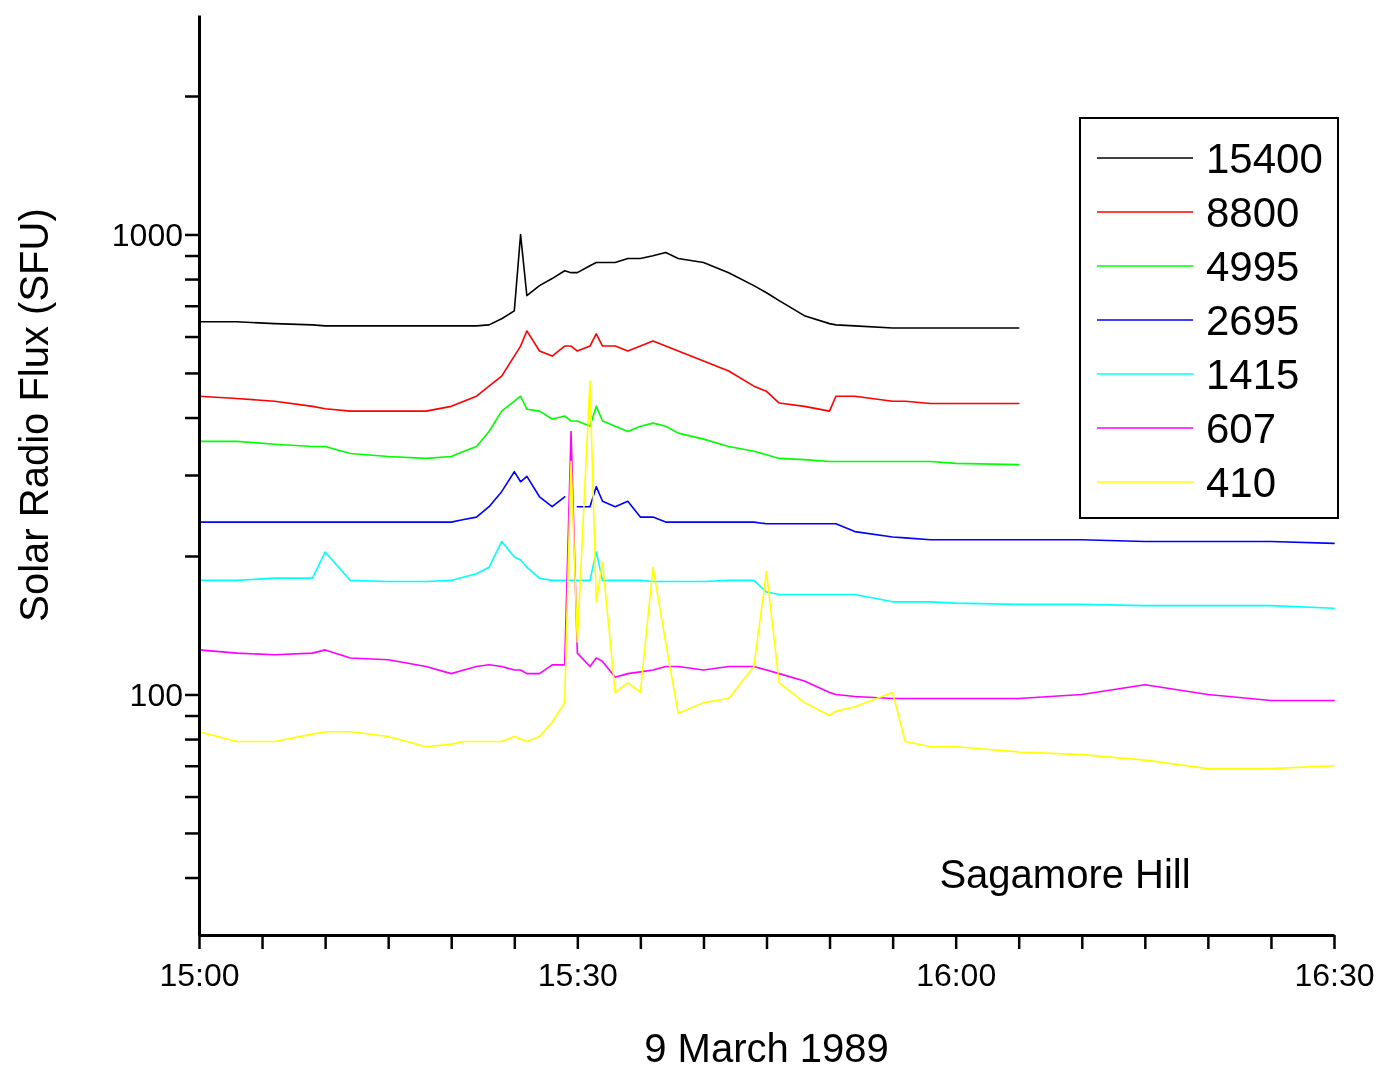 This screenshot has height=1069, width=1384. Describe the element at coordinates (1253, 212) in the screenshot. I see `legend-label: 8800` at that location.